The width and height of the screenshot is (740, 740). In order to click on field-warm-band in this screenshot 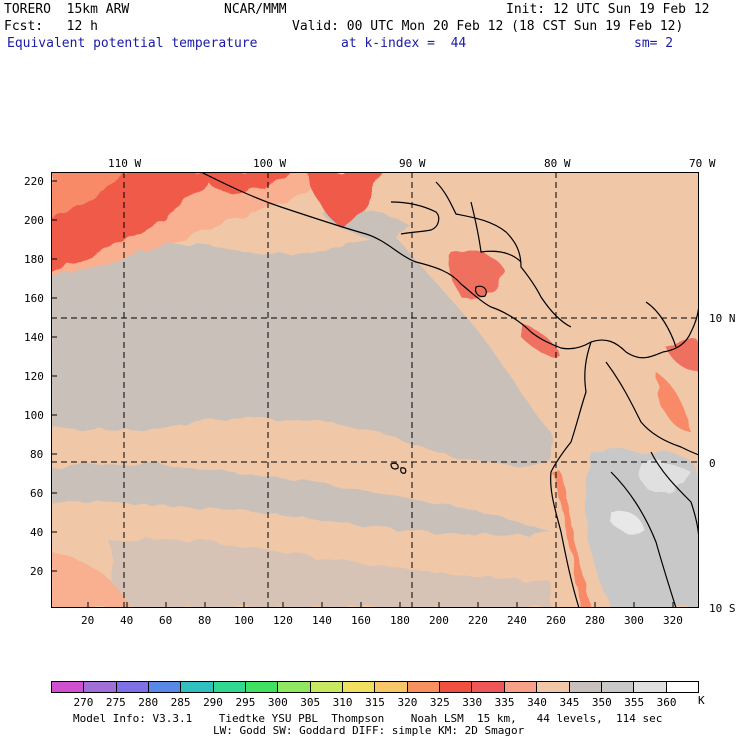, I will do `click(91, 580)`.